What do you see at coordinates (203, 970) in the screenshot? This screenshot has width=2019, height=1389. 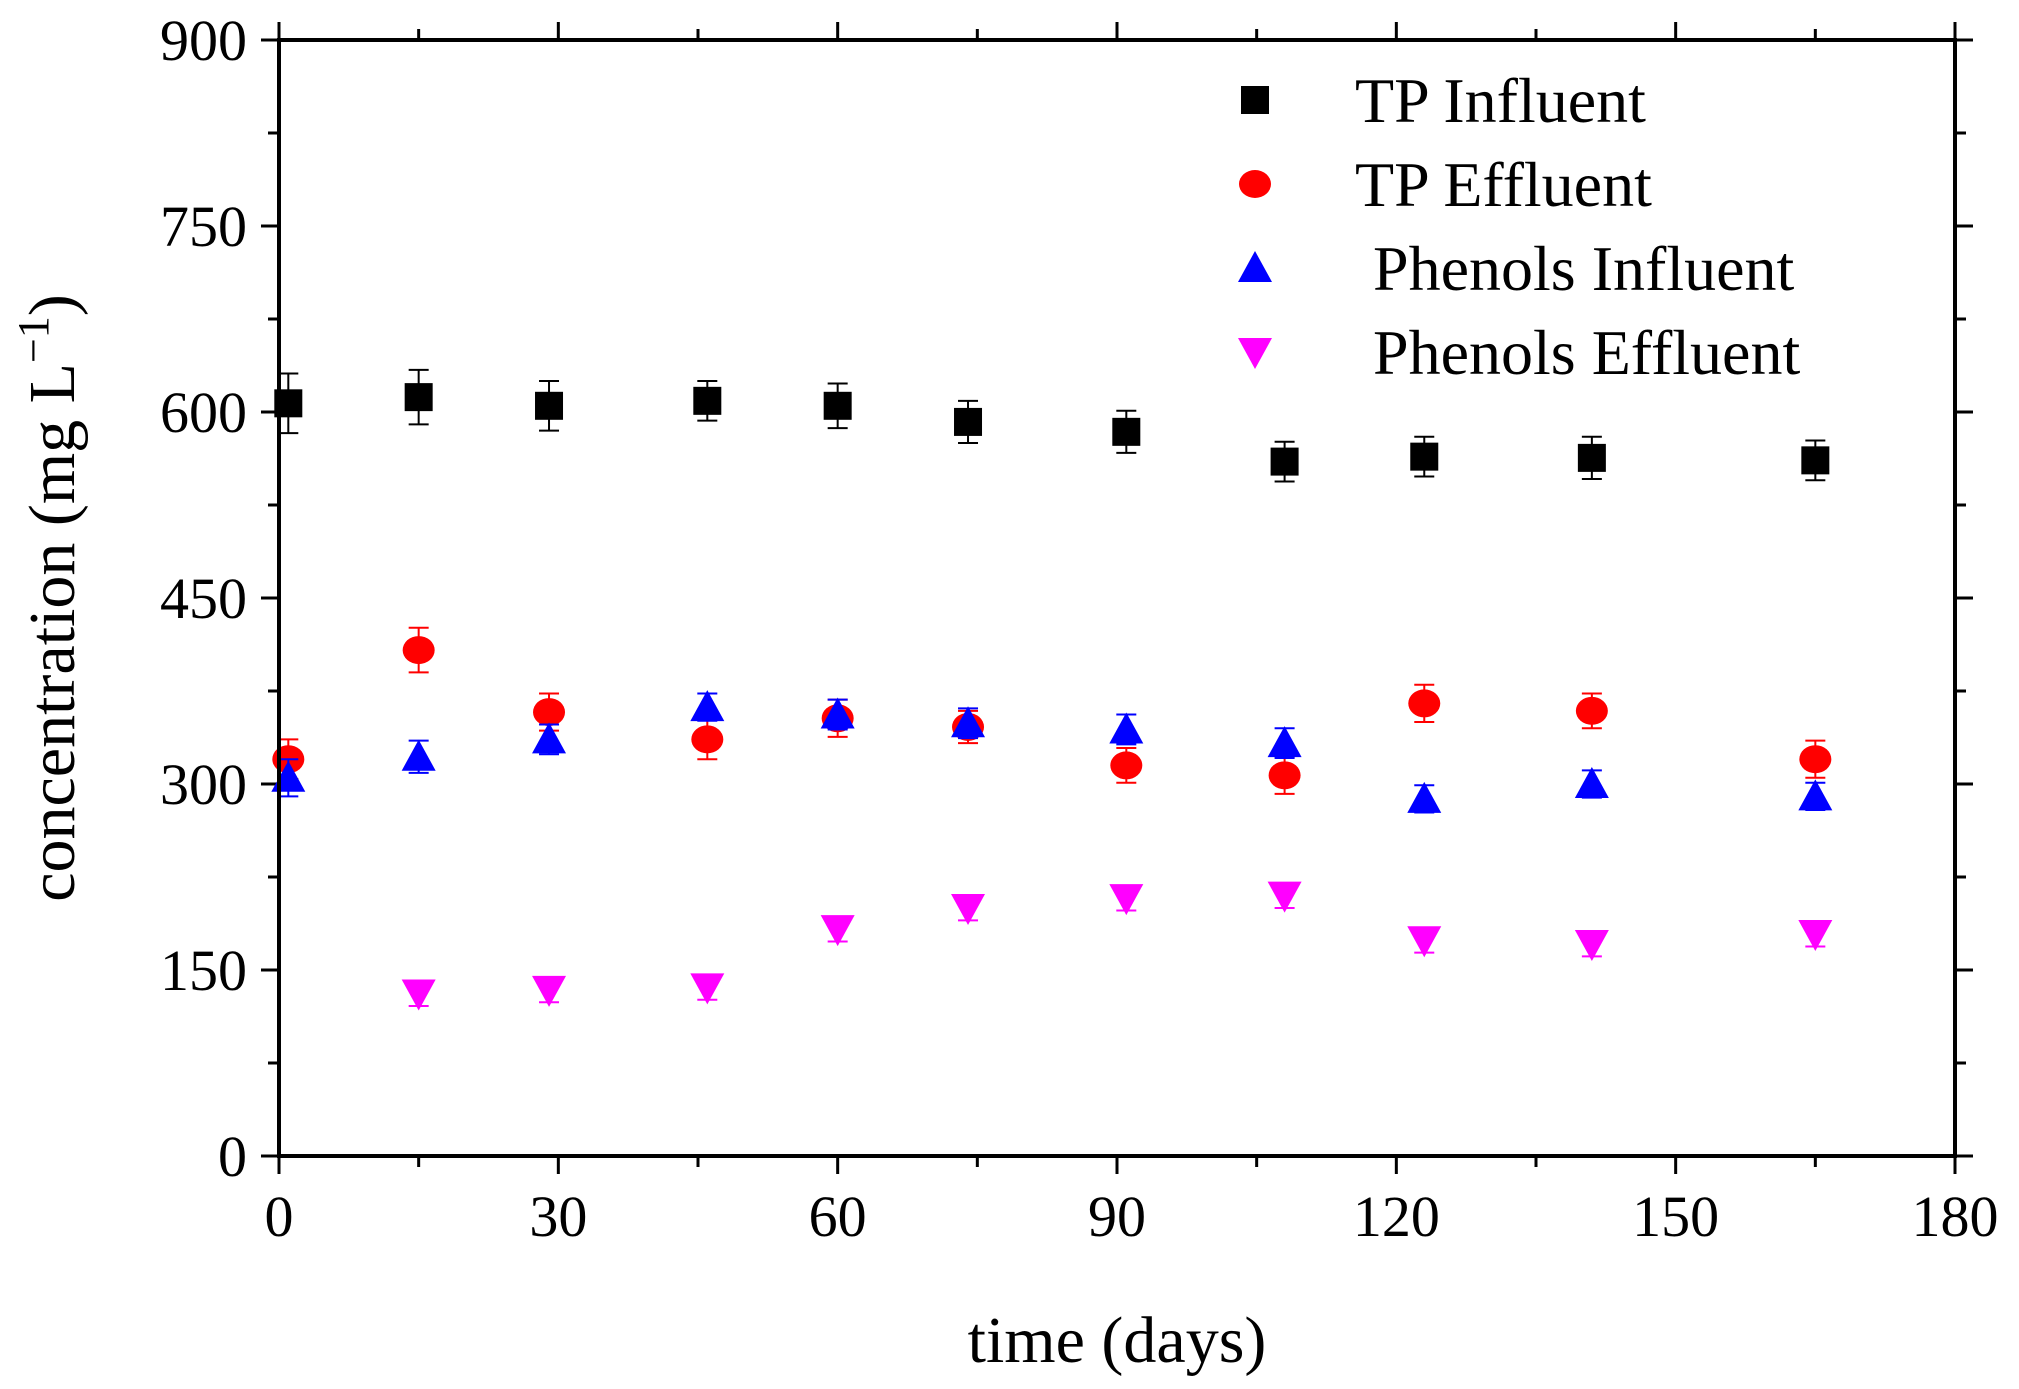 I see `y-tick-label: 150` at bounding box center [203, 970].